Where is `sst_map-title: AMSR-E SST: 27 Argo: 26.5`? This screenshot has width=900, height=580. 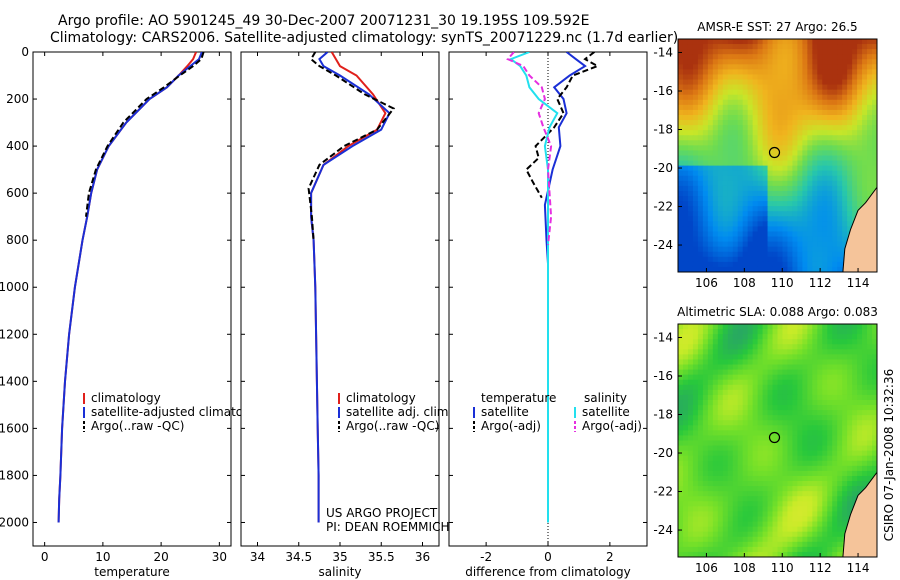
sst_map-title: AMSR-E SST: 27 Argo: 26.5 is located at coordinates (777, 27).